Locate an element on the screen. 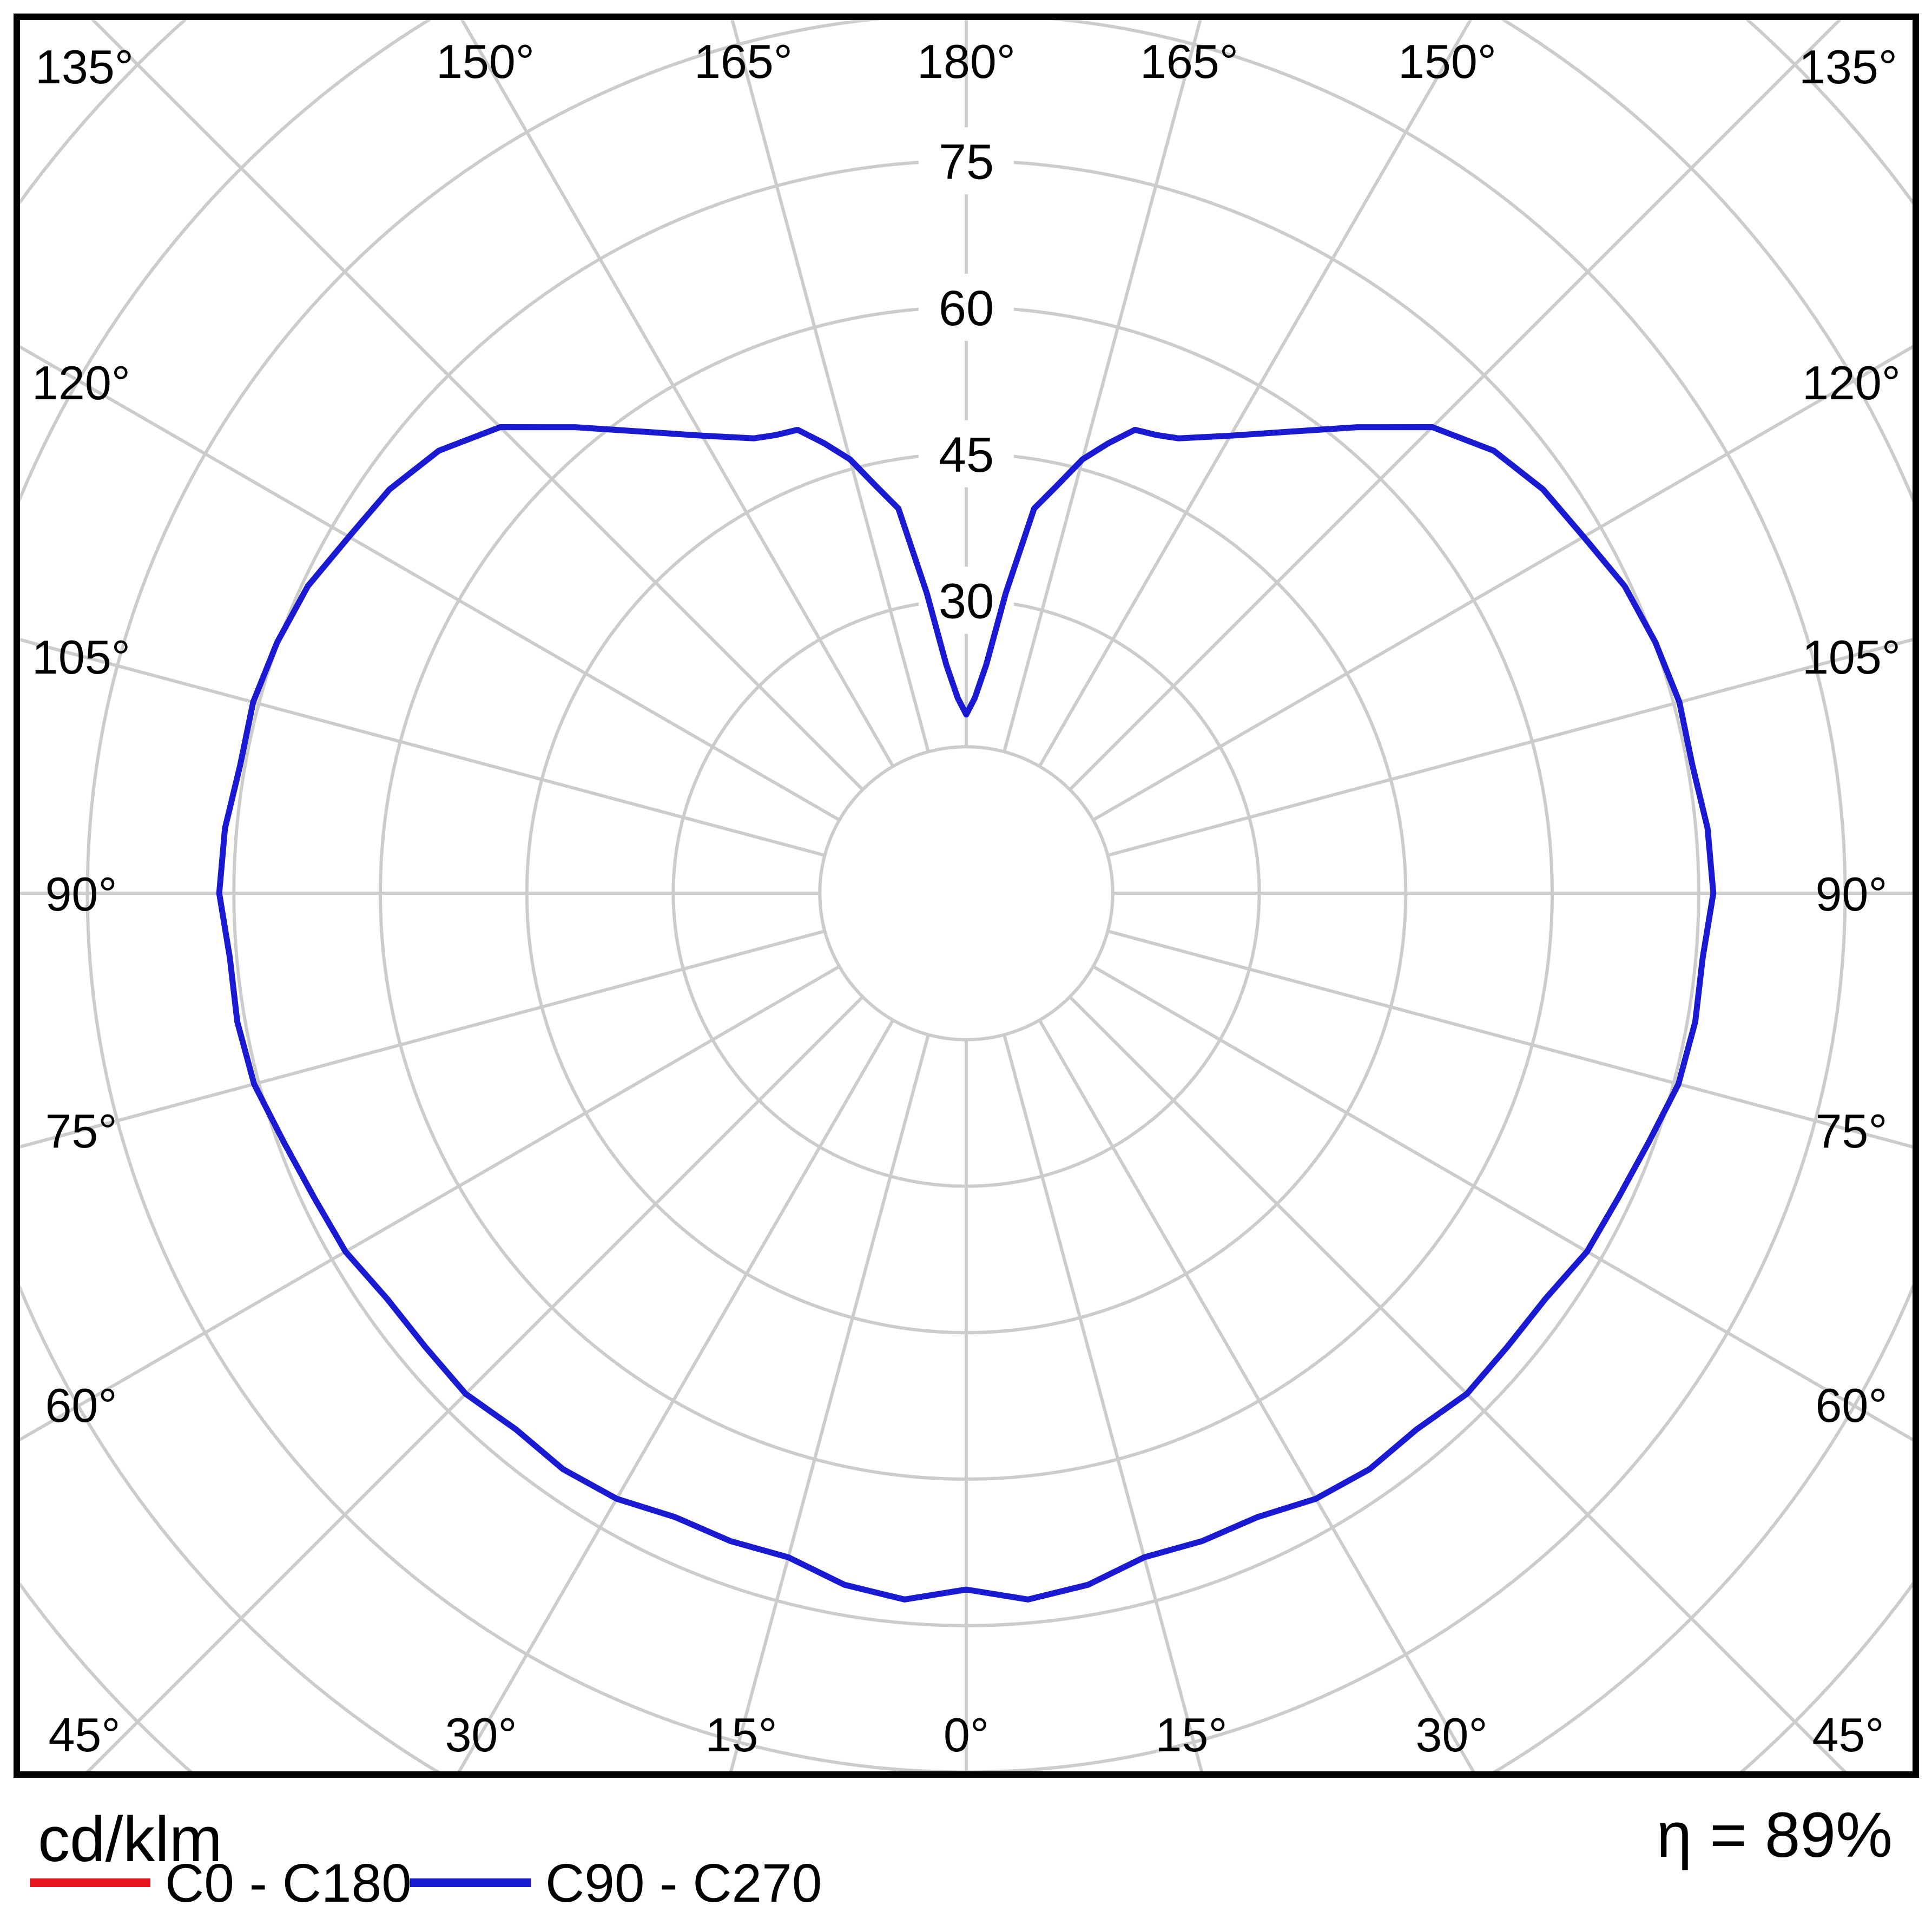  angle-label-75-right: 75° is located at coordinates (1851, 1131).